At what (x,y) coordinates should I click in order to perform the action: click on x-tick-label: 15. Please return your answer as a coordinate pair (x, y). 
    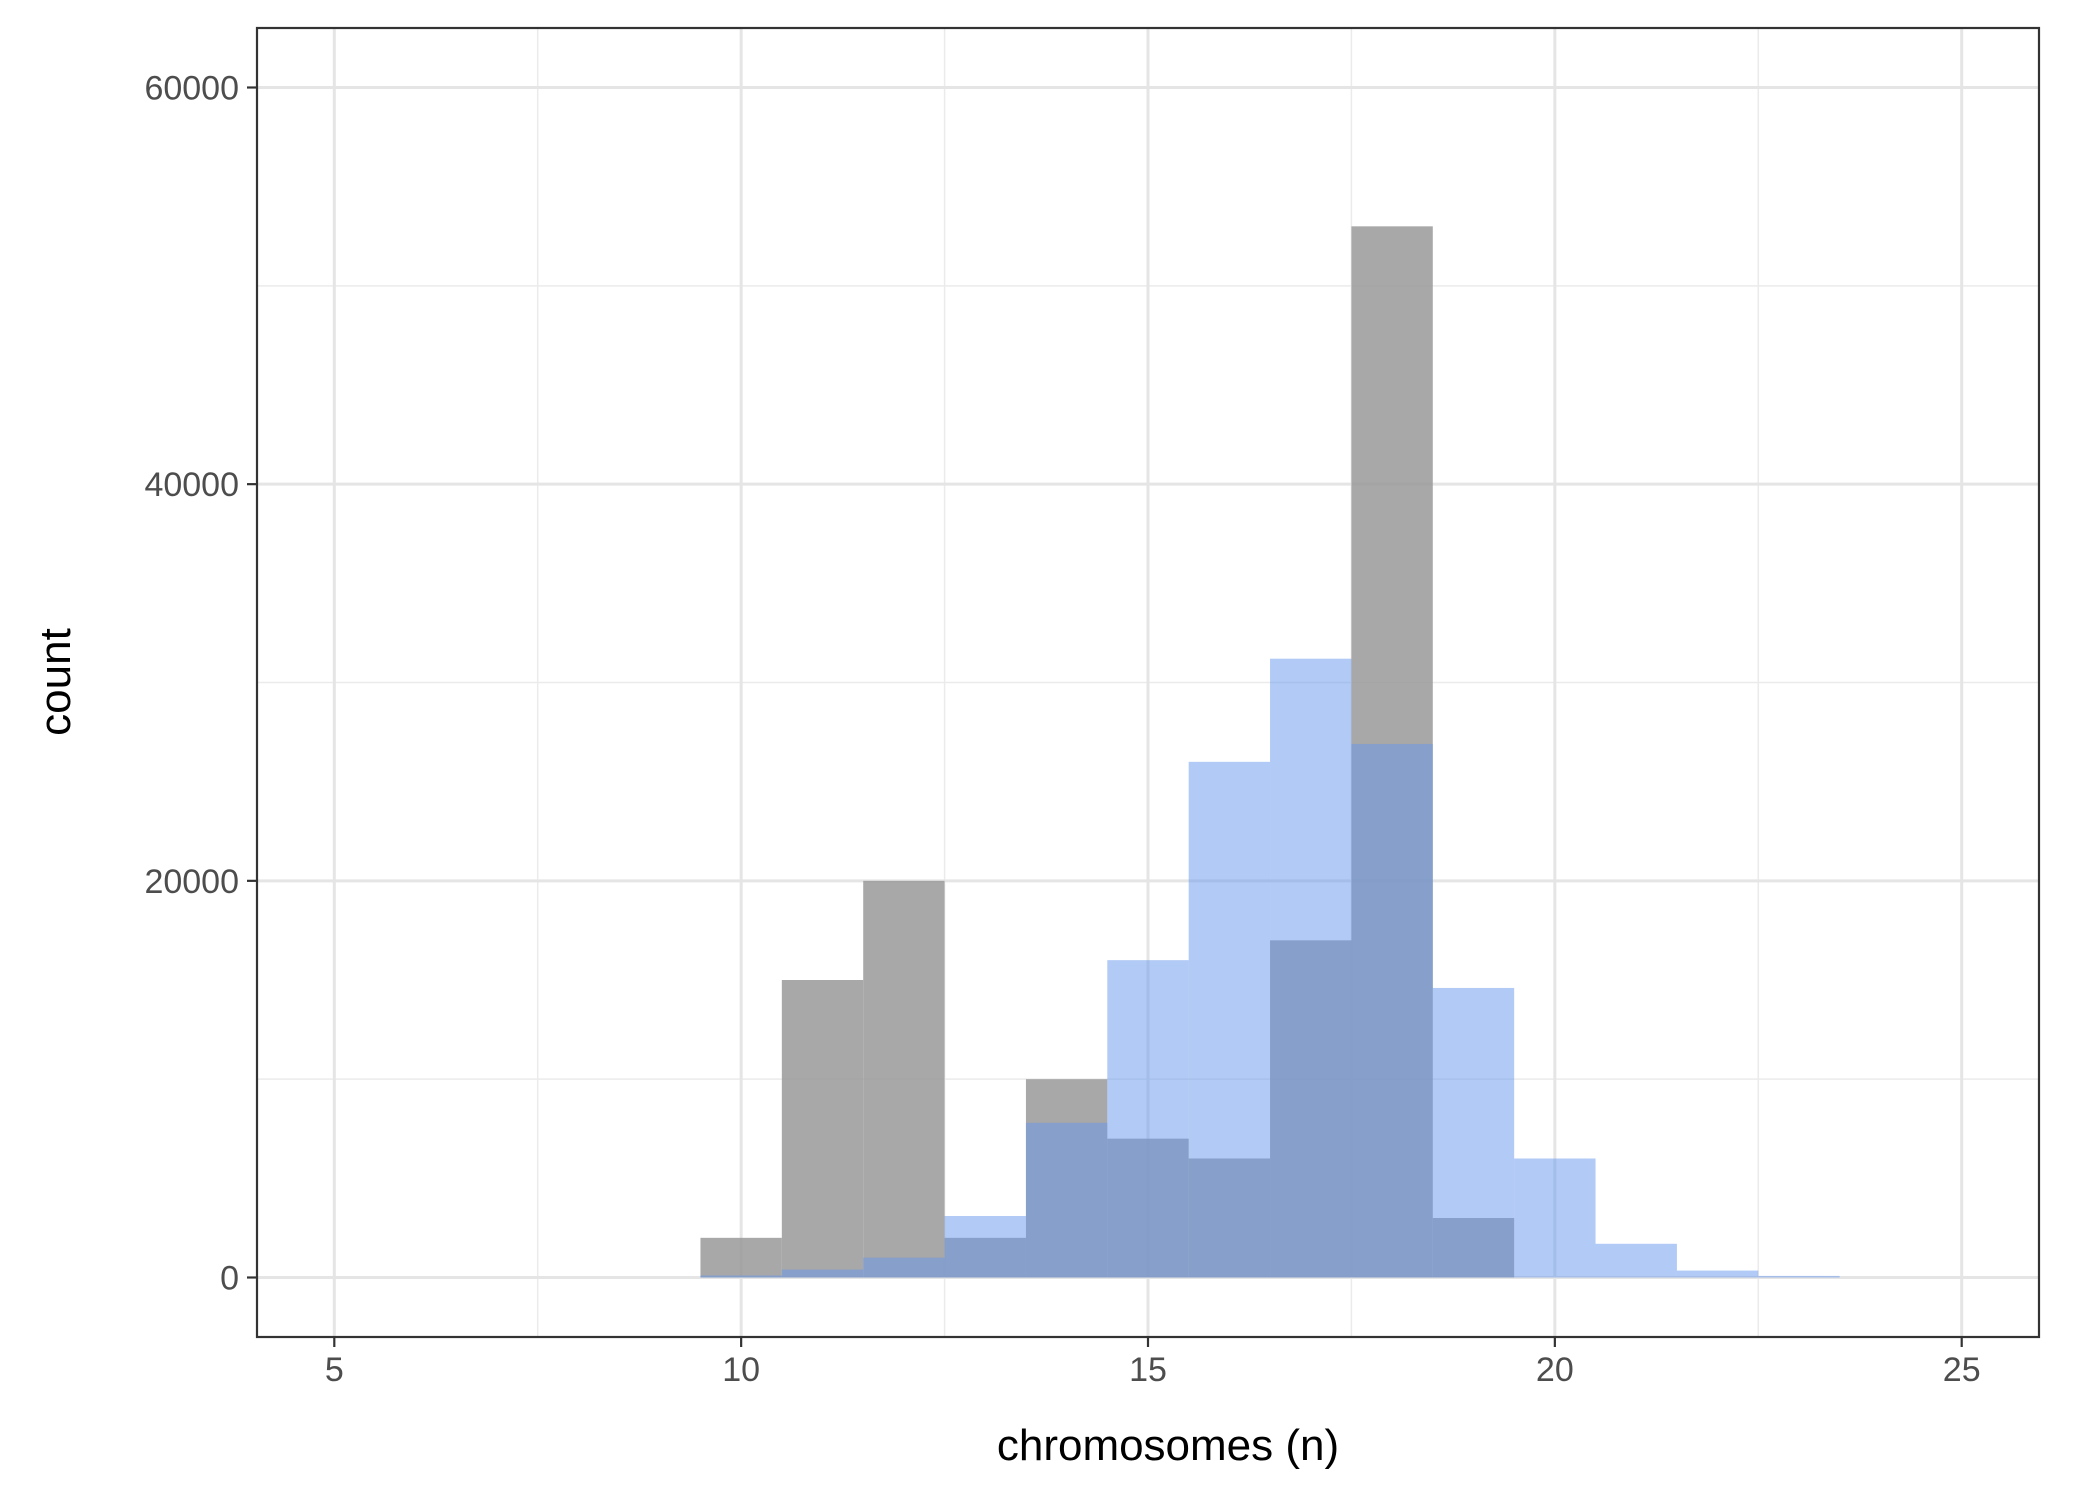
    Looking at the image, I should click on (1148, 1370).